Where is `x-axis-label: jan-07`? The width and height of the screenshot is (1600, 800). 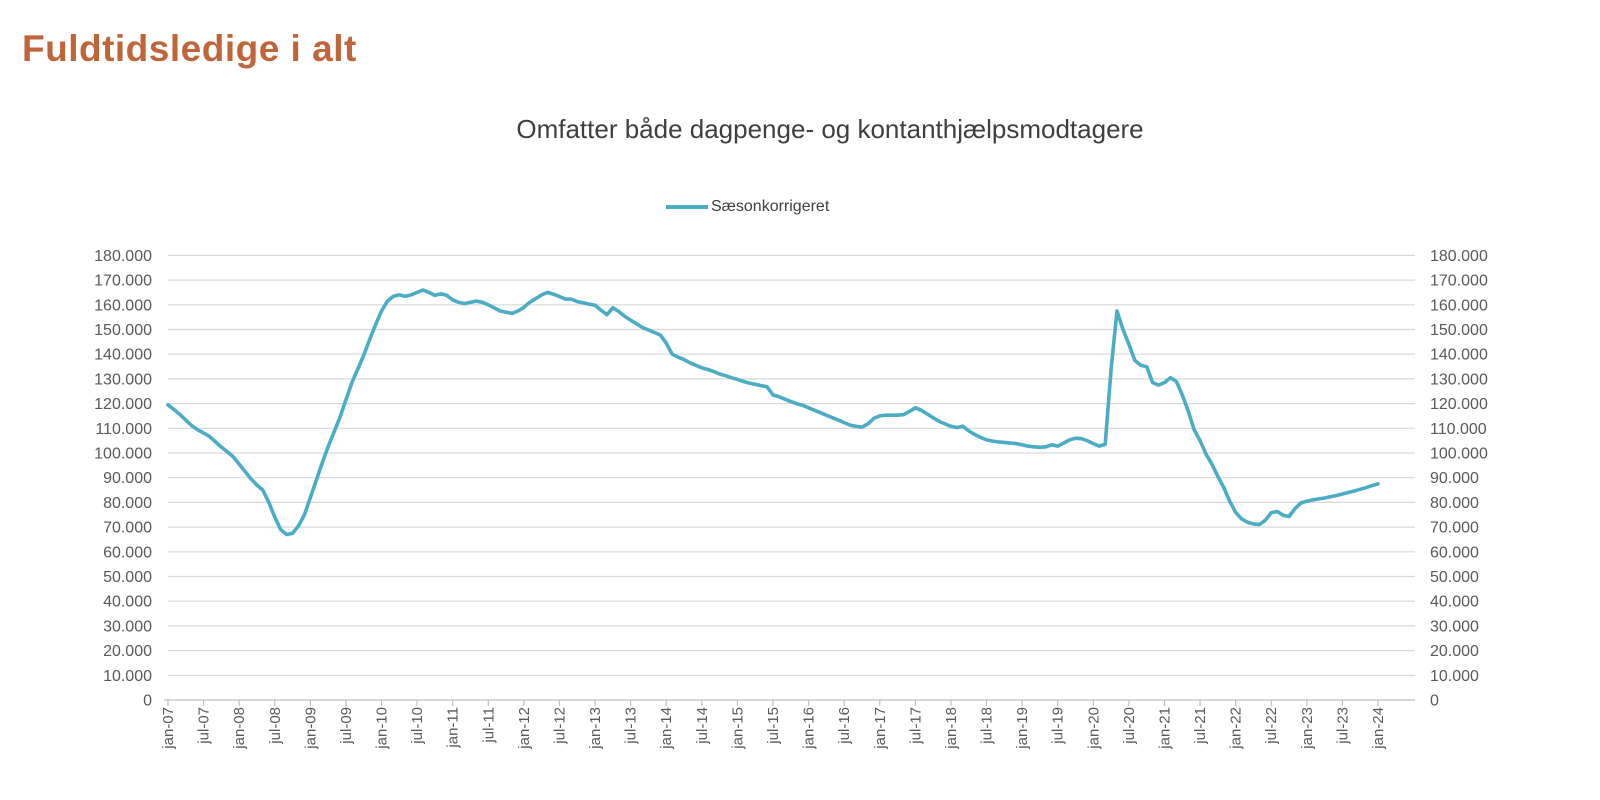
x-axis-label: jan-07 is located at coordinates (168, 728).